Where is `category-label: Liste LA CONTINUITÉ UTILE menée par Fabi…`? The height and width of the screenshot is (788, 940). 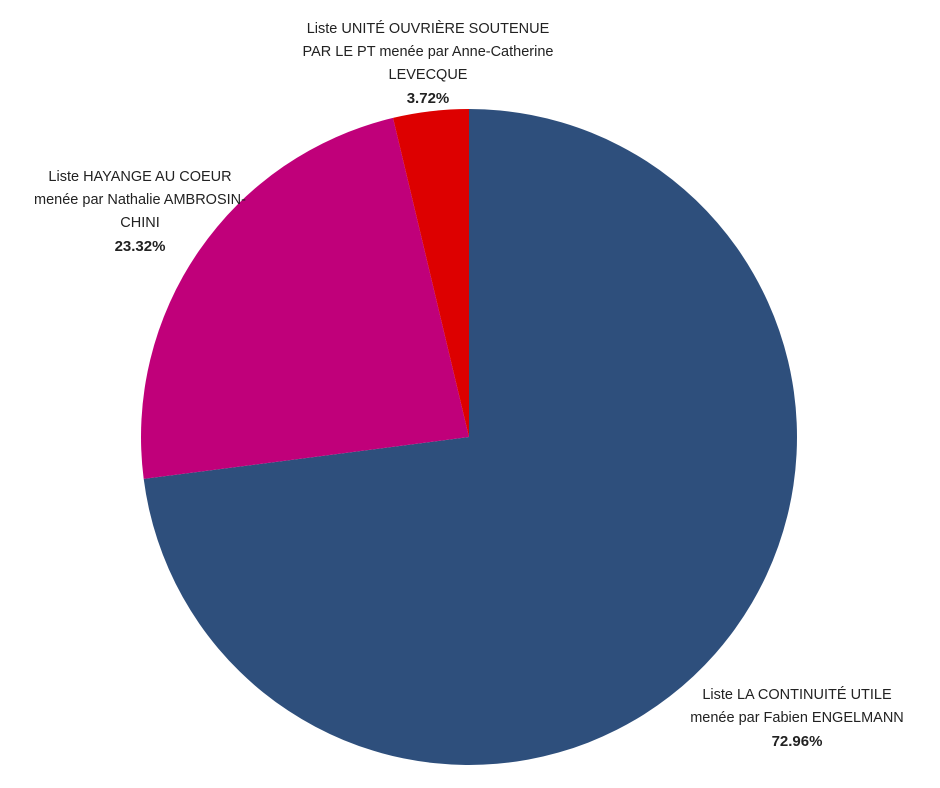 category-label: Liste LA CONTINUITÉ UTILE menée par Fabi… is located at coordinates (797, 706).